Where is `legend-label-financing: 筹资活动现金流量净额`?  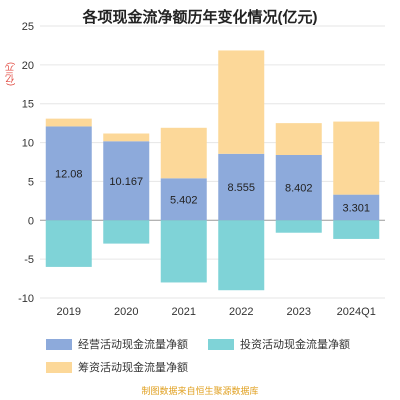
legend-label-financing: 筹资活动现金流量净额 is located at coordinates (133, 368).